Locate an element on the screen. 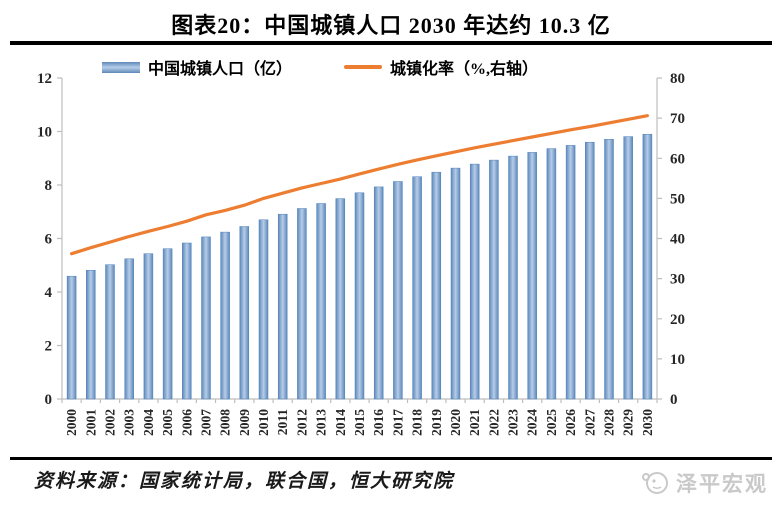  year-label-2028: 2028 is located at coordinates (609, 422).